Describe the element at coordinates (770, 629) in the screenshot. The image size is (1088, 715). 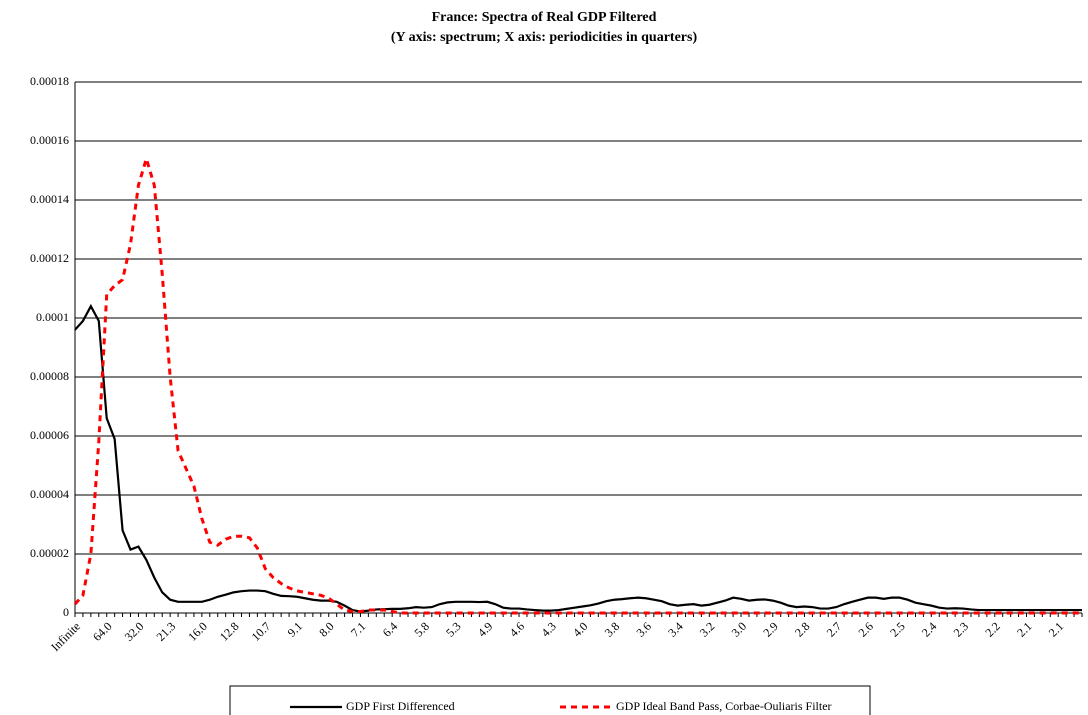
I see `x-tick-label: 2.9` at that location.